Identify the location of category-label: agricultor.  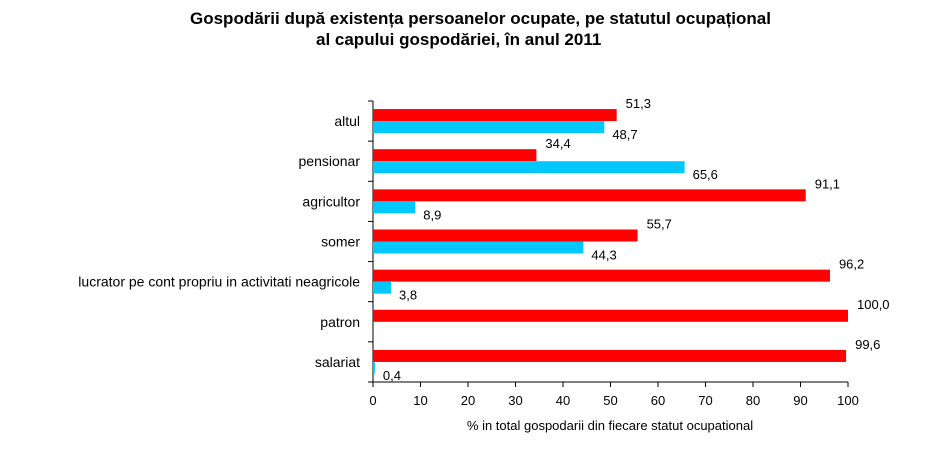
(331, 201).